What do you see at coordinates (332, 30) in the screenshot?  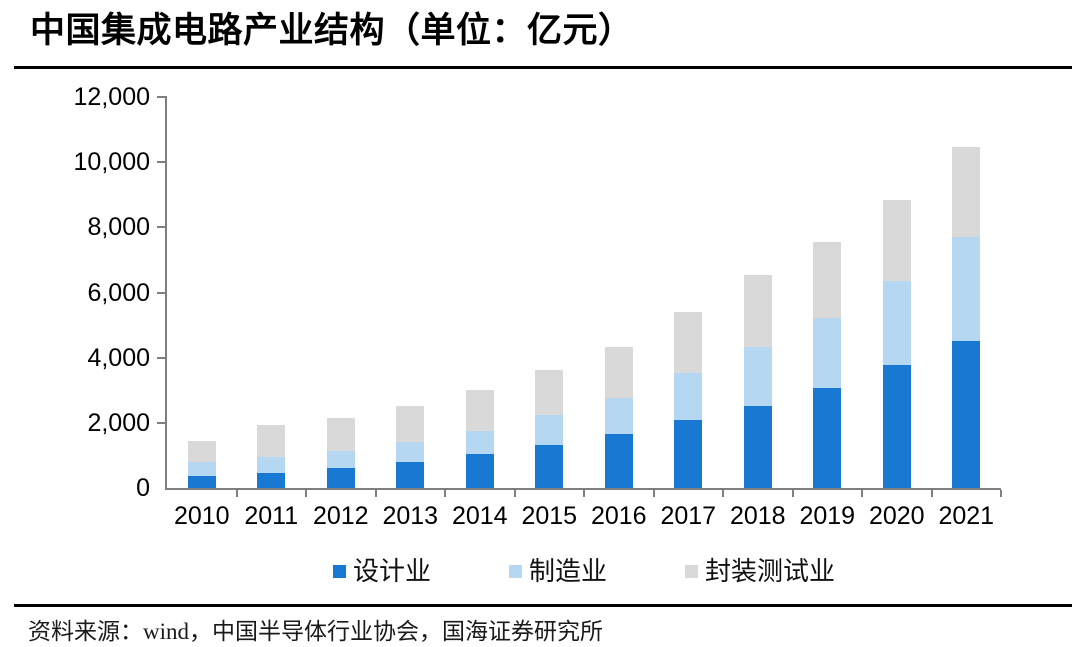 I see `chart-title: 中国集成电路产业结构（单位：亿元）` at bounding box center [332, 30].